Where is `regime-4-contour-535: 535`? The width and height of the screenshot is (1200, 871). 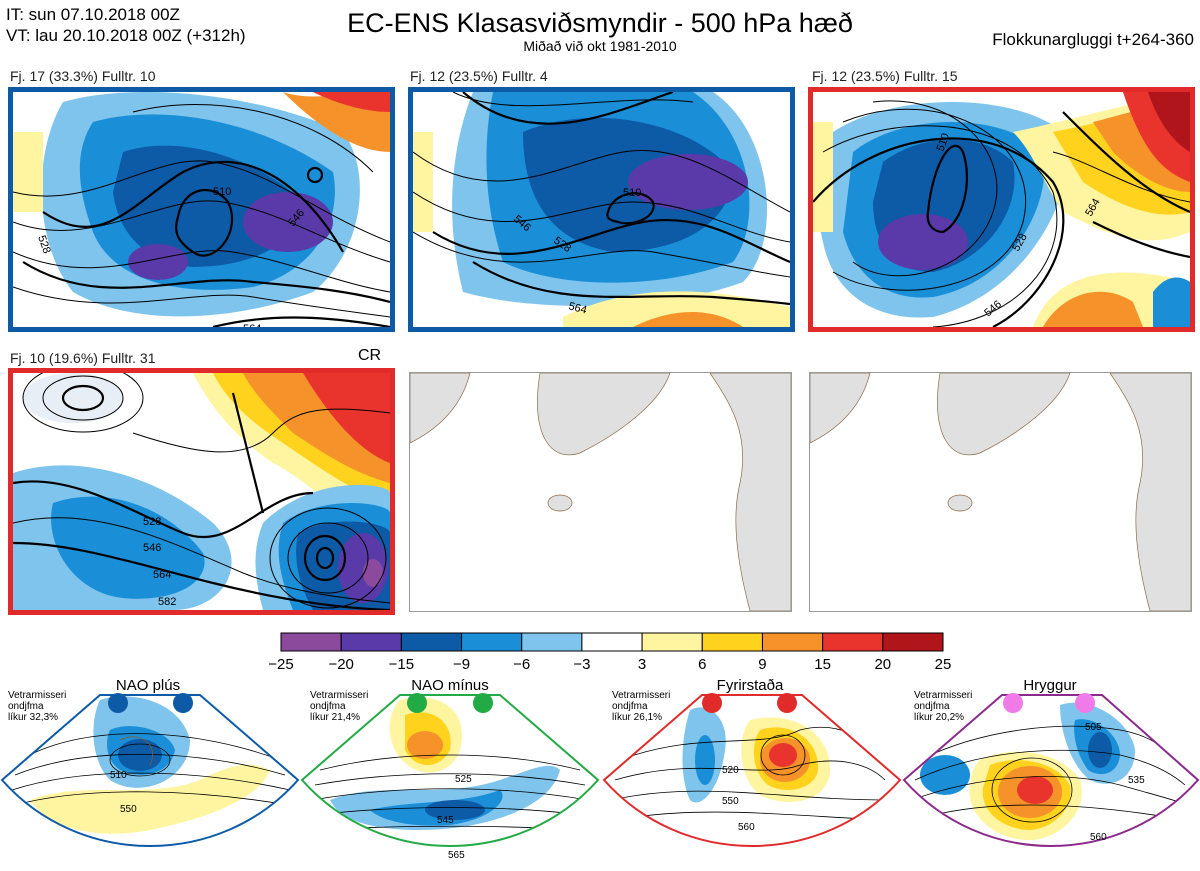
regime-4-contour-535: 535 is located at coordinates (1136, 780).